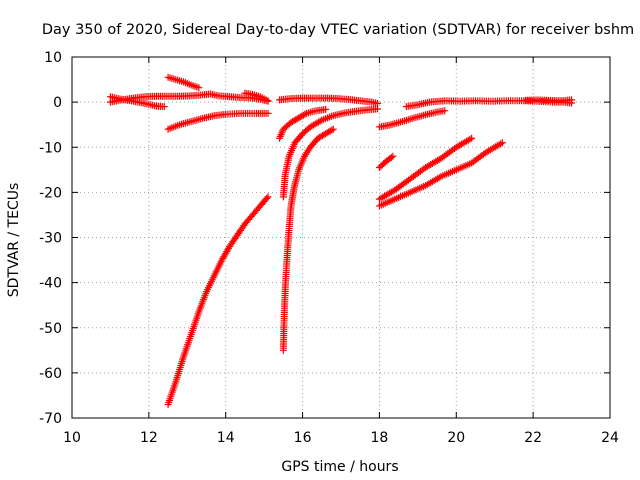 The image size is (640, 480). Describe the element at coordinates (339, 467) in the screenshot. I see `x-axis-label: GPS time / hours` at that location.